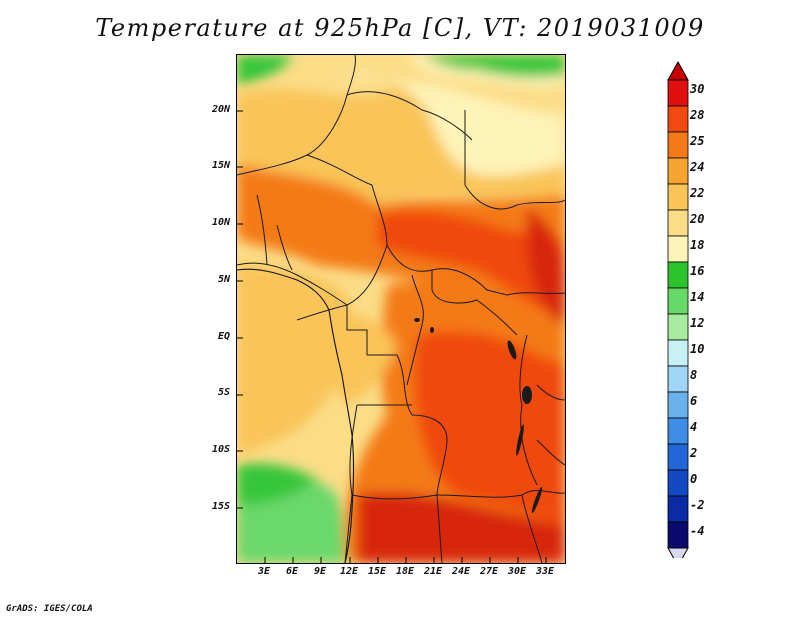  I want to click on colorbar-level-label: 2, so click(694, 453).